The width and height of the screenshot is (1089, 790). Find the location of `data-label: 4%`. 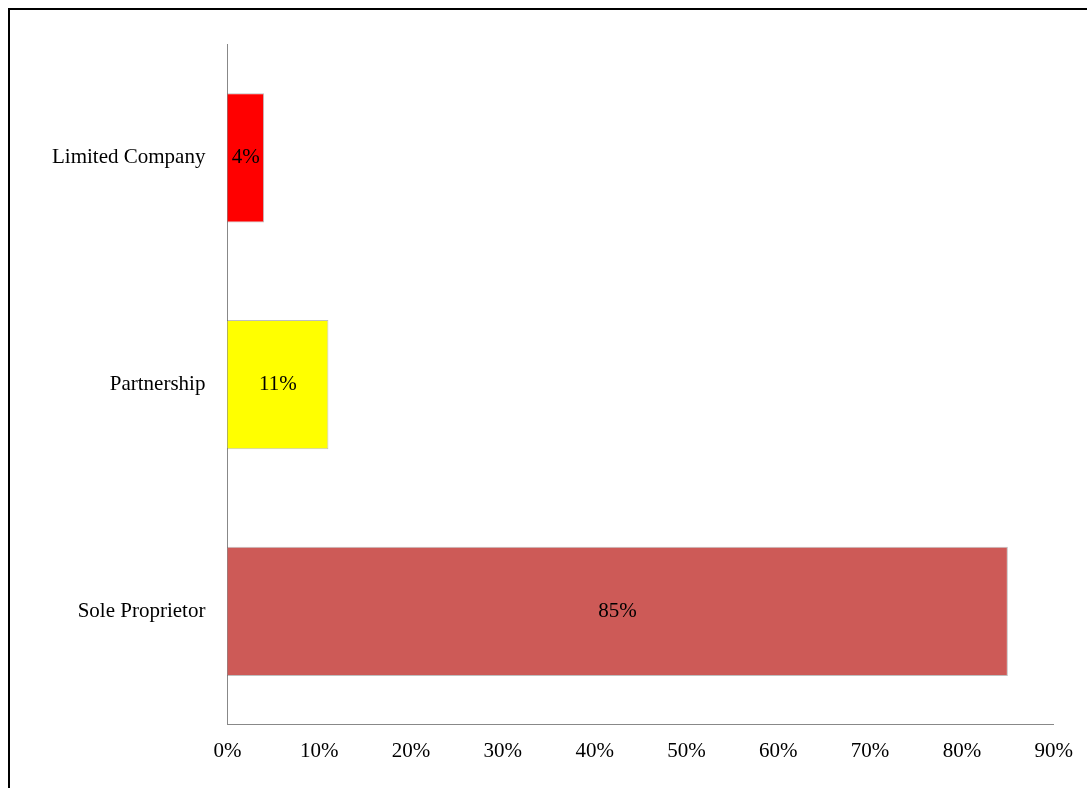

data-label: 4% is located at coordinates (245, 156).